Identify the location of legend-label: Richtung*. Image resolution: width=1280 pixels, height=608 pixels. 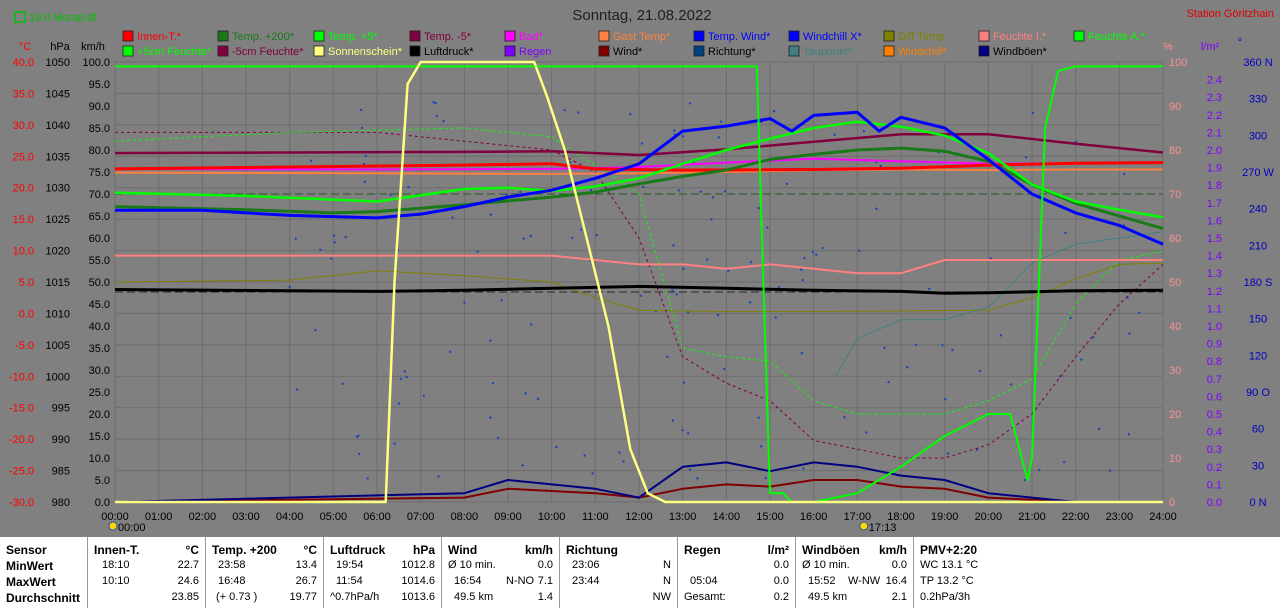
(732, 52).